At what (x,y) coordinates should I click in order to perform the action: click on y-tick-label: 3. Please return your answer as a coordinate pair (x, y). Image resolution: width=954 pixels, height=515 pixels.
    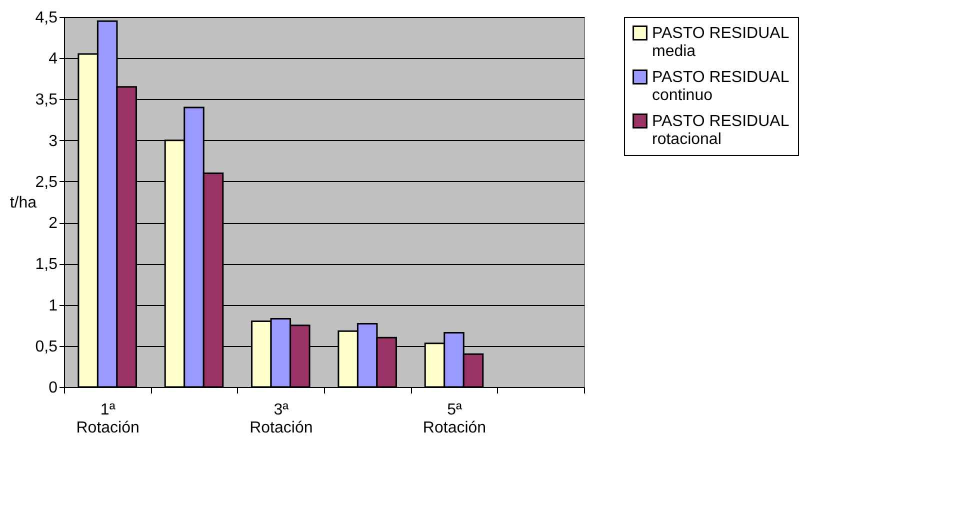
    Looking at the image, I should click on (53, 141).